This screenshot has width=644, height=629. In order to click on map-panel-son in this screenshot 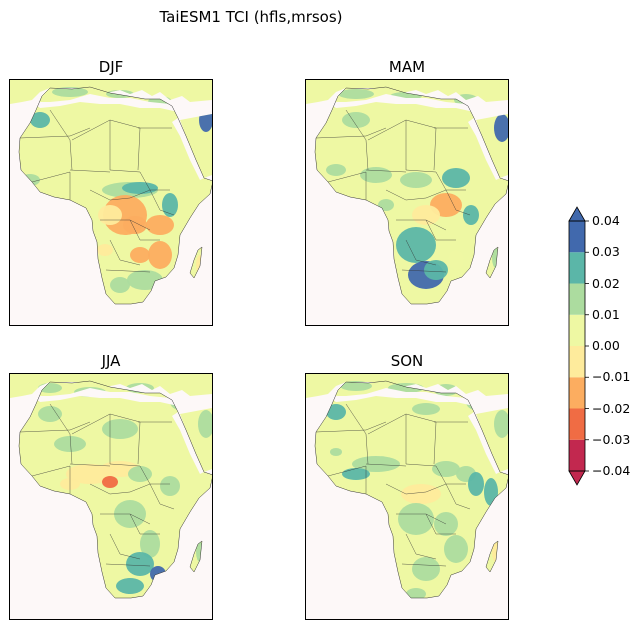, I will do `click(407, 496)`.